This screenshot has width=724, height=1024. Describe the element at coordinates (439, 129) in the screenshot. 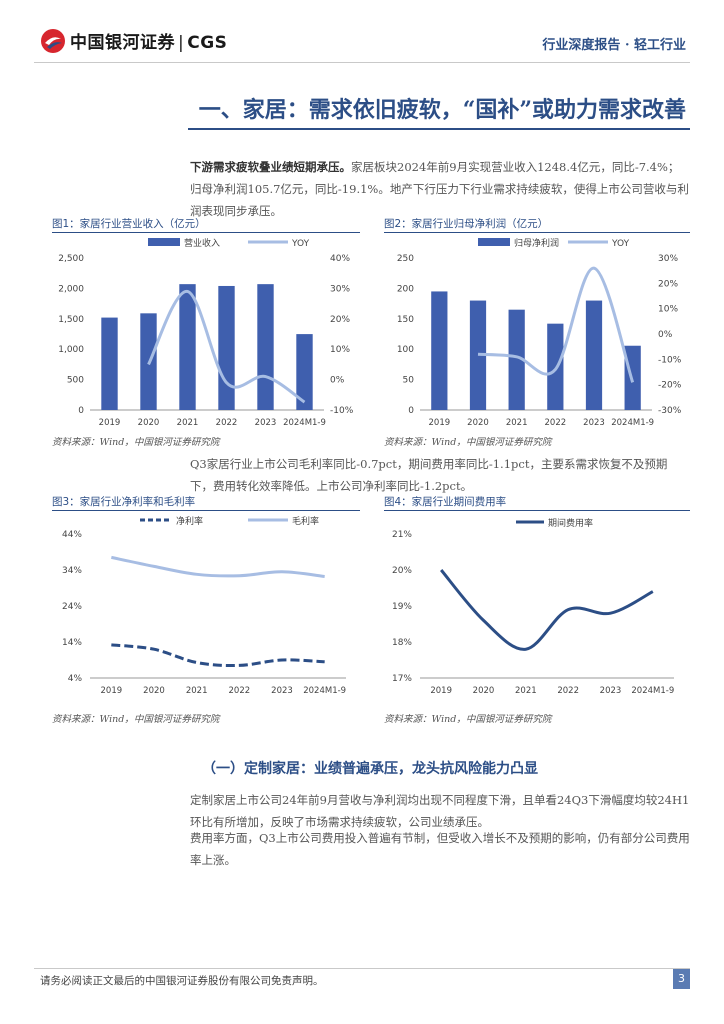

I see `section-title-underline` at that location.